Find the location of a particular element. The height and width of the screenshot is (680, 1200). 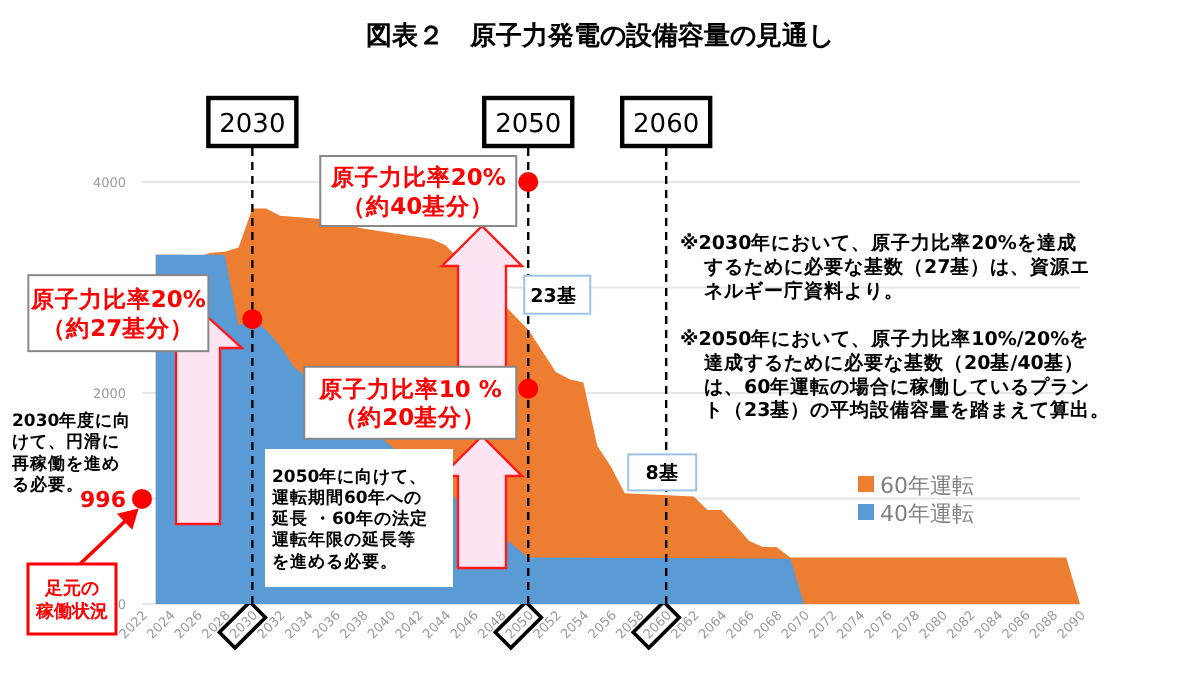

text: 足元の稼働状況 is located at coordinates (71, 600).